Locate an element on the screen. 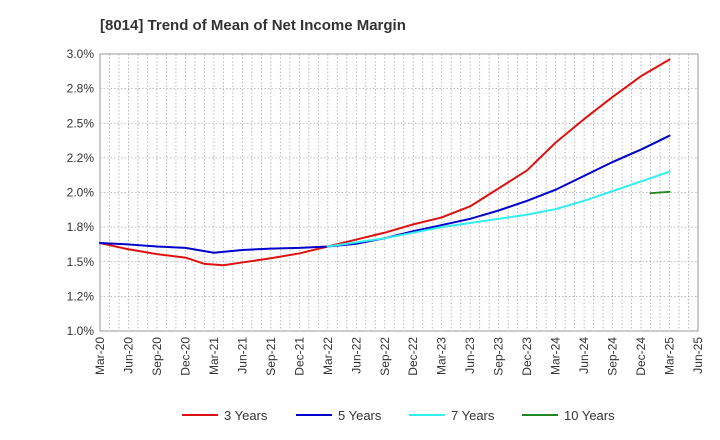 Image resolution: width=720 pixels, height=440 pixels. x-tick-label: Dec-22 is located at coordinates (413, 356).